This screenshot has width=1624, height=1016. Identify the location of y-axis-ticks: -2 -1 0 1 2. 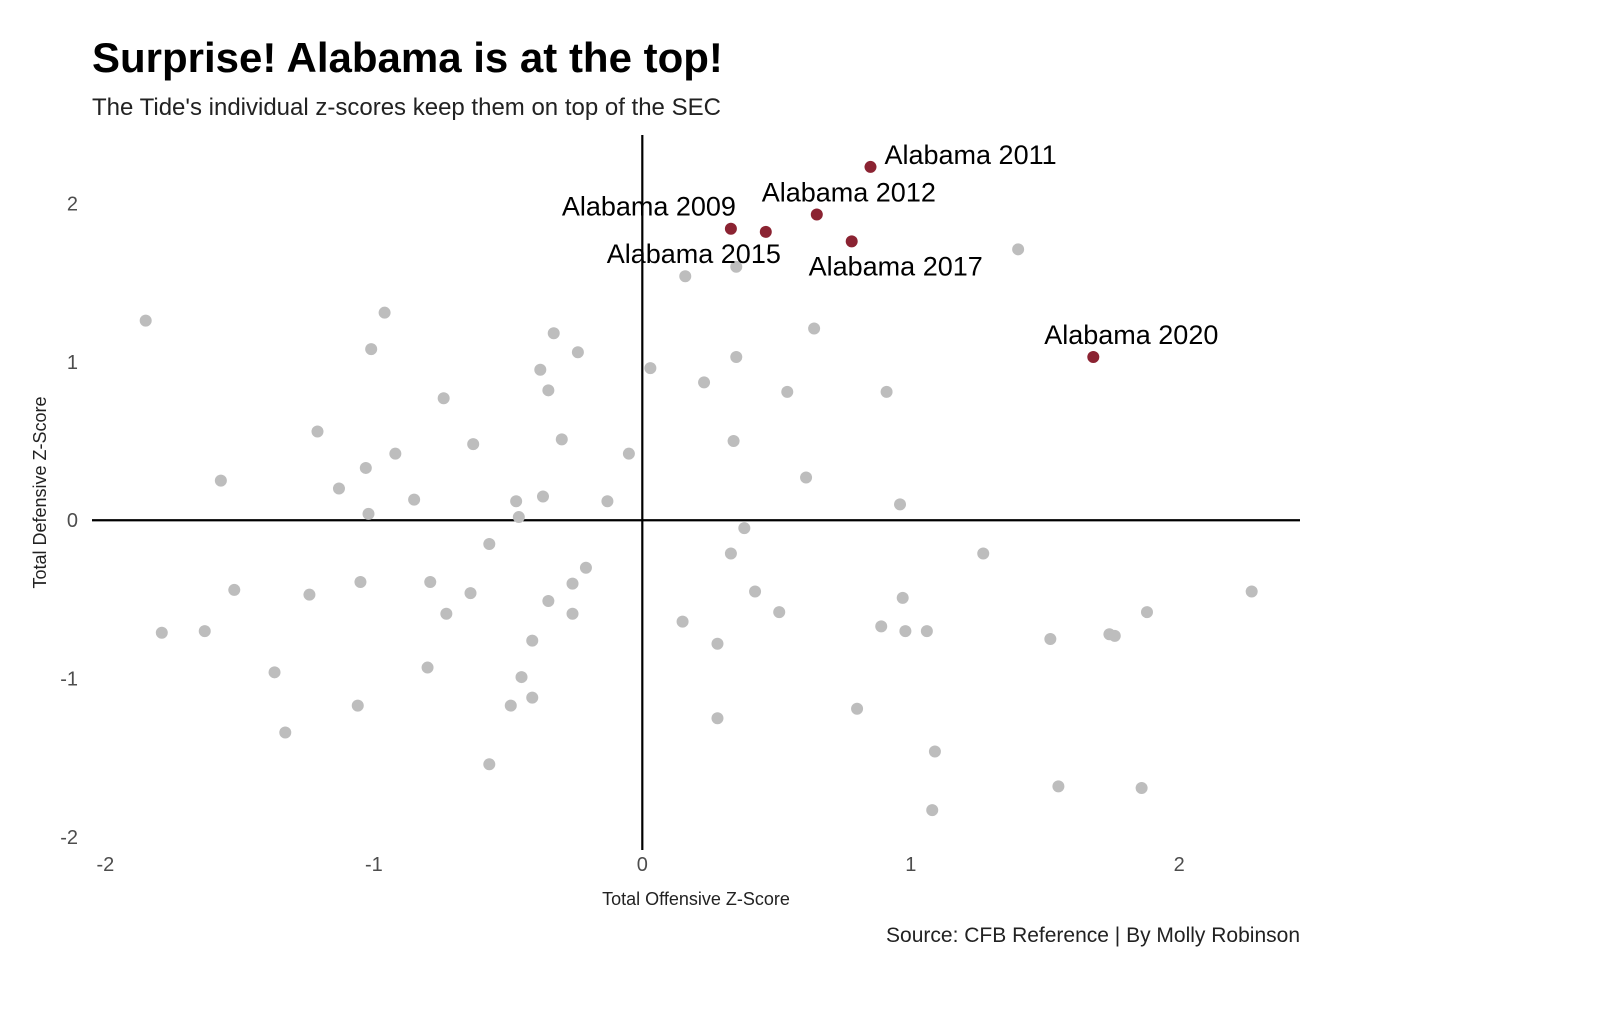
(69, 521).